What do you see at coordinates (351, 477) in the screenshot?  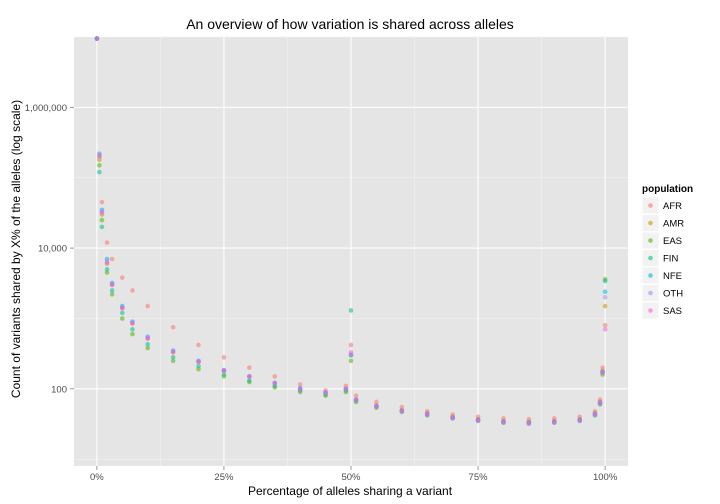 I see `x-tick-label: 50%` at bounding box center [351, 477].